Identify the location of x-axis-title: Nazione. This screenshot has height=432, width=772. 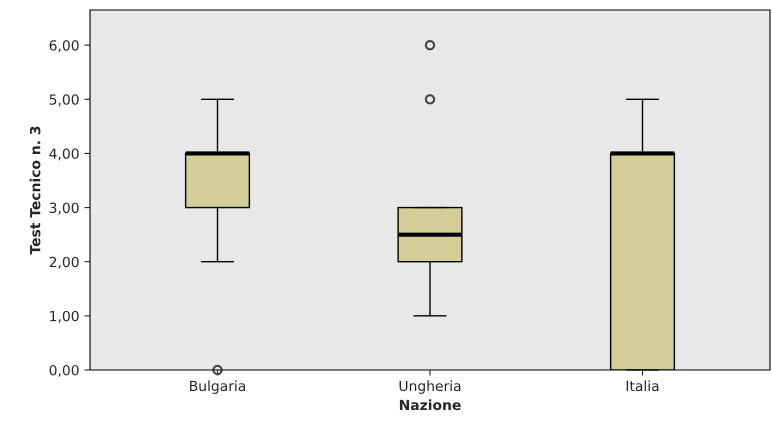
(430, 404).